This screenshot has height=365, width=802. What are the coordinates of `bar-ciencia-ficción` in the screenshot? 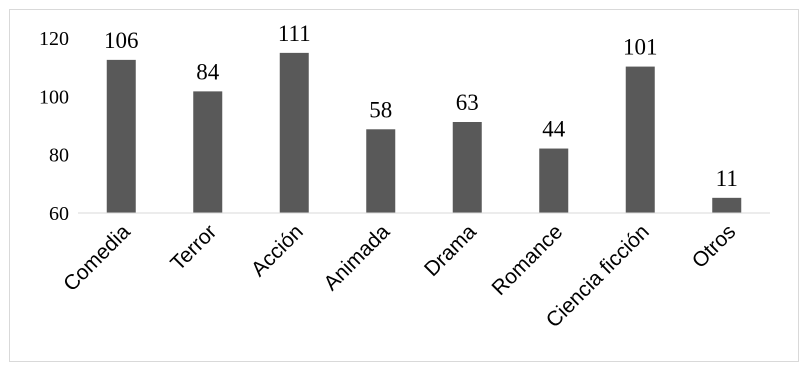 It's located at (640, 139).